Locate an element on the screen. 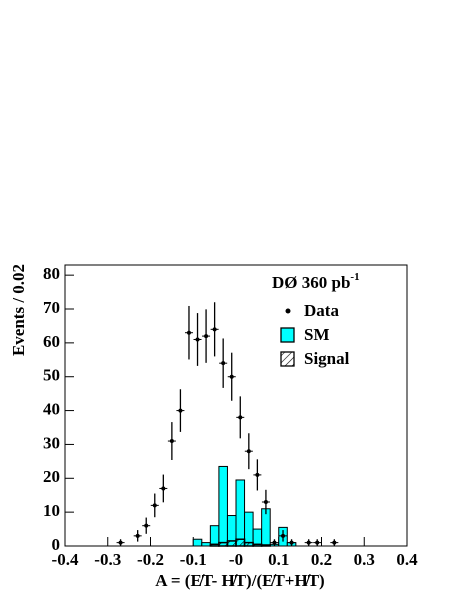 This screenshot has width=463, height=599. x-tick-label: -0.1 is located at coordinates (193, 559).